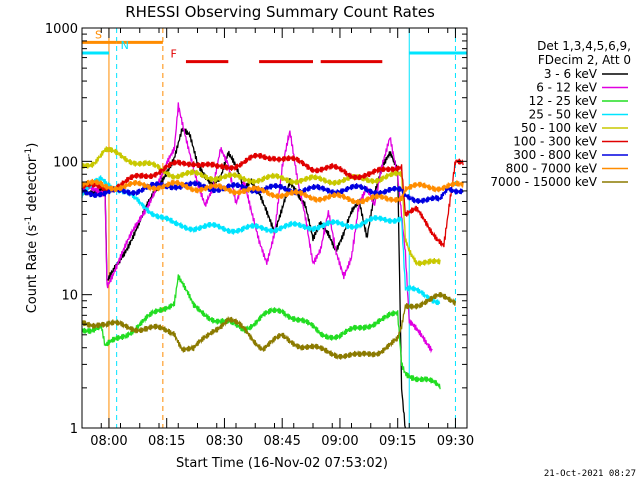  What do you see at coordinates (571, 74) in the screenshot?
I see `legend-label-0: 3 - 6 keV` at bounding box center [571, 74].